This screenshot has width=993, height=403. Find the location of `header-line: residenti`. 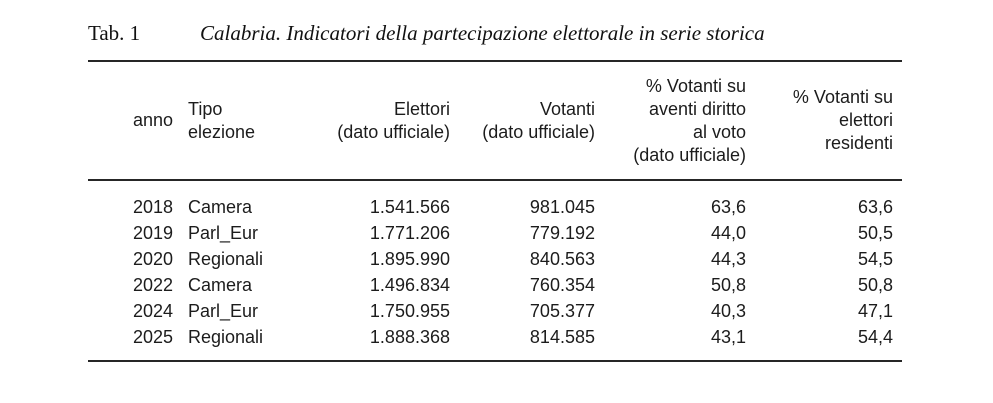

header-line: residenti is located at coordinates (858, 143).